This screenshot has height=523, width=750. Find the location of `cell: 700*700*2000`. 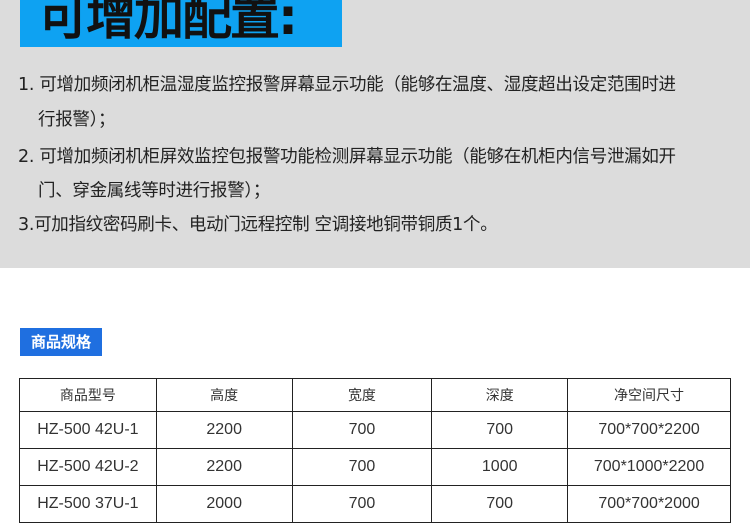

cell: 700*700*2000 is located at coordinates (649, 504).